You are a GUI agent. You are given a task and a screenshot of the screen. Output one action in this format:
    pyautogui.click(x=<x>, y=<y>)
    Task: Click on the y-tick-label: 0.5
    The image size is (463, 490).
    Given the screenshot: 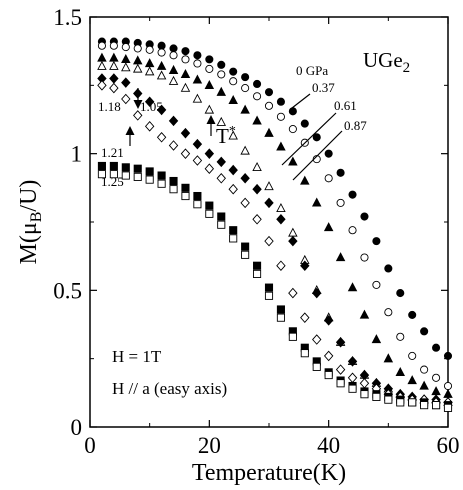 What is the action you would take?
    pyautogui.click(x=67, y=290)
    